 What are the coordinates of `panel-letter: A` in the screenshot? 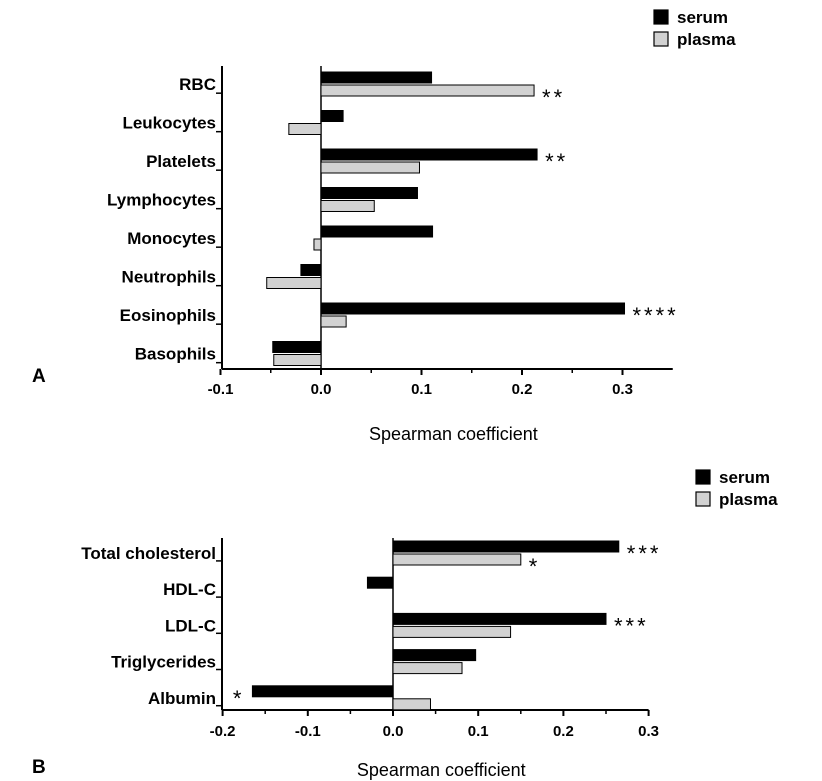 It's located at (39, 376).